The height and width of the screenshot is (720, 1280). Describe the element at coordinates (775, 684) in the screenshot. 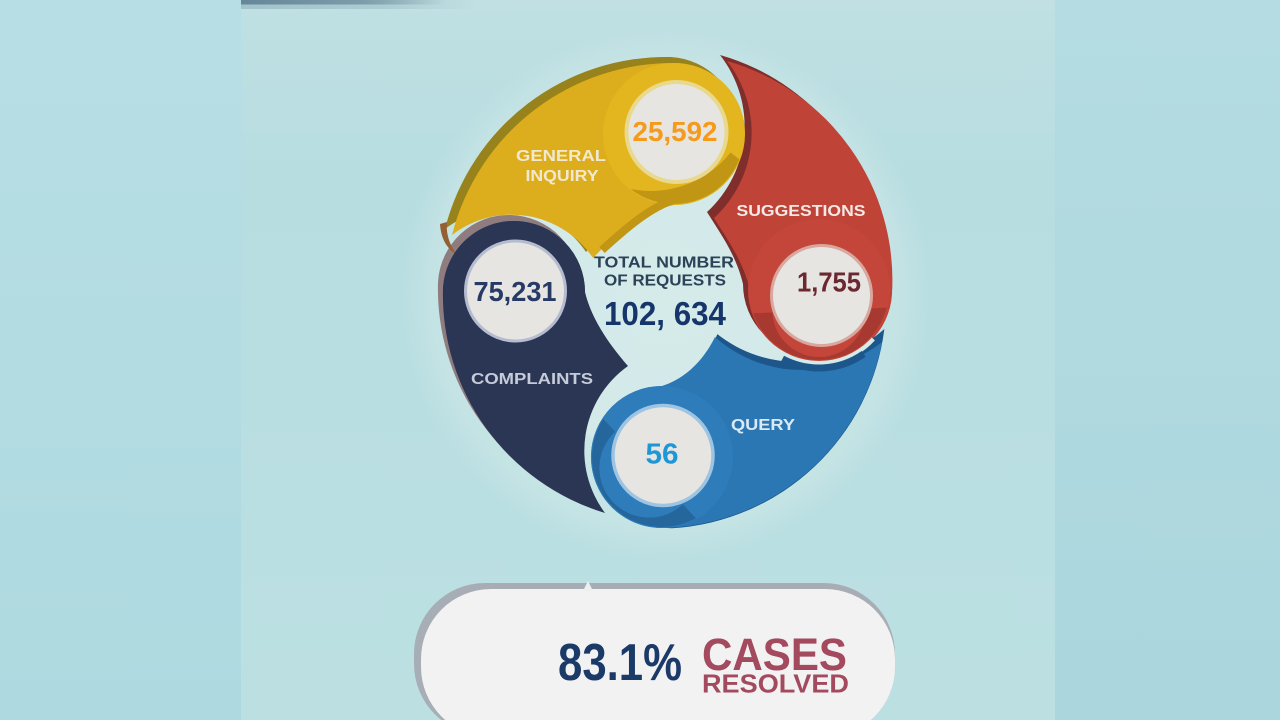

I see `svg-text: RESOLVED` at that location.